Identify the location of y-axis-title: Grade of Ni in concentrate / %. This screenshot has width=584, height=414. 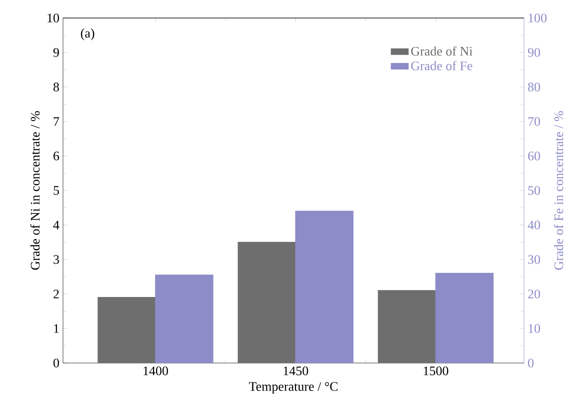
(35, 190).